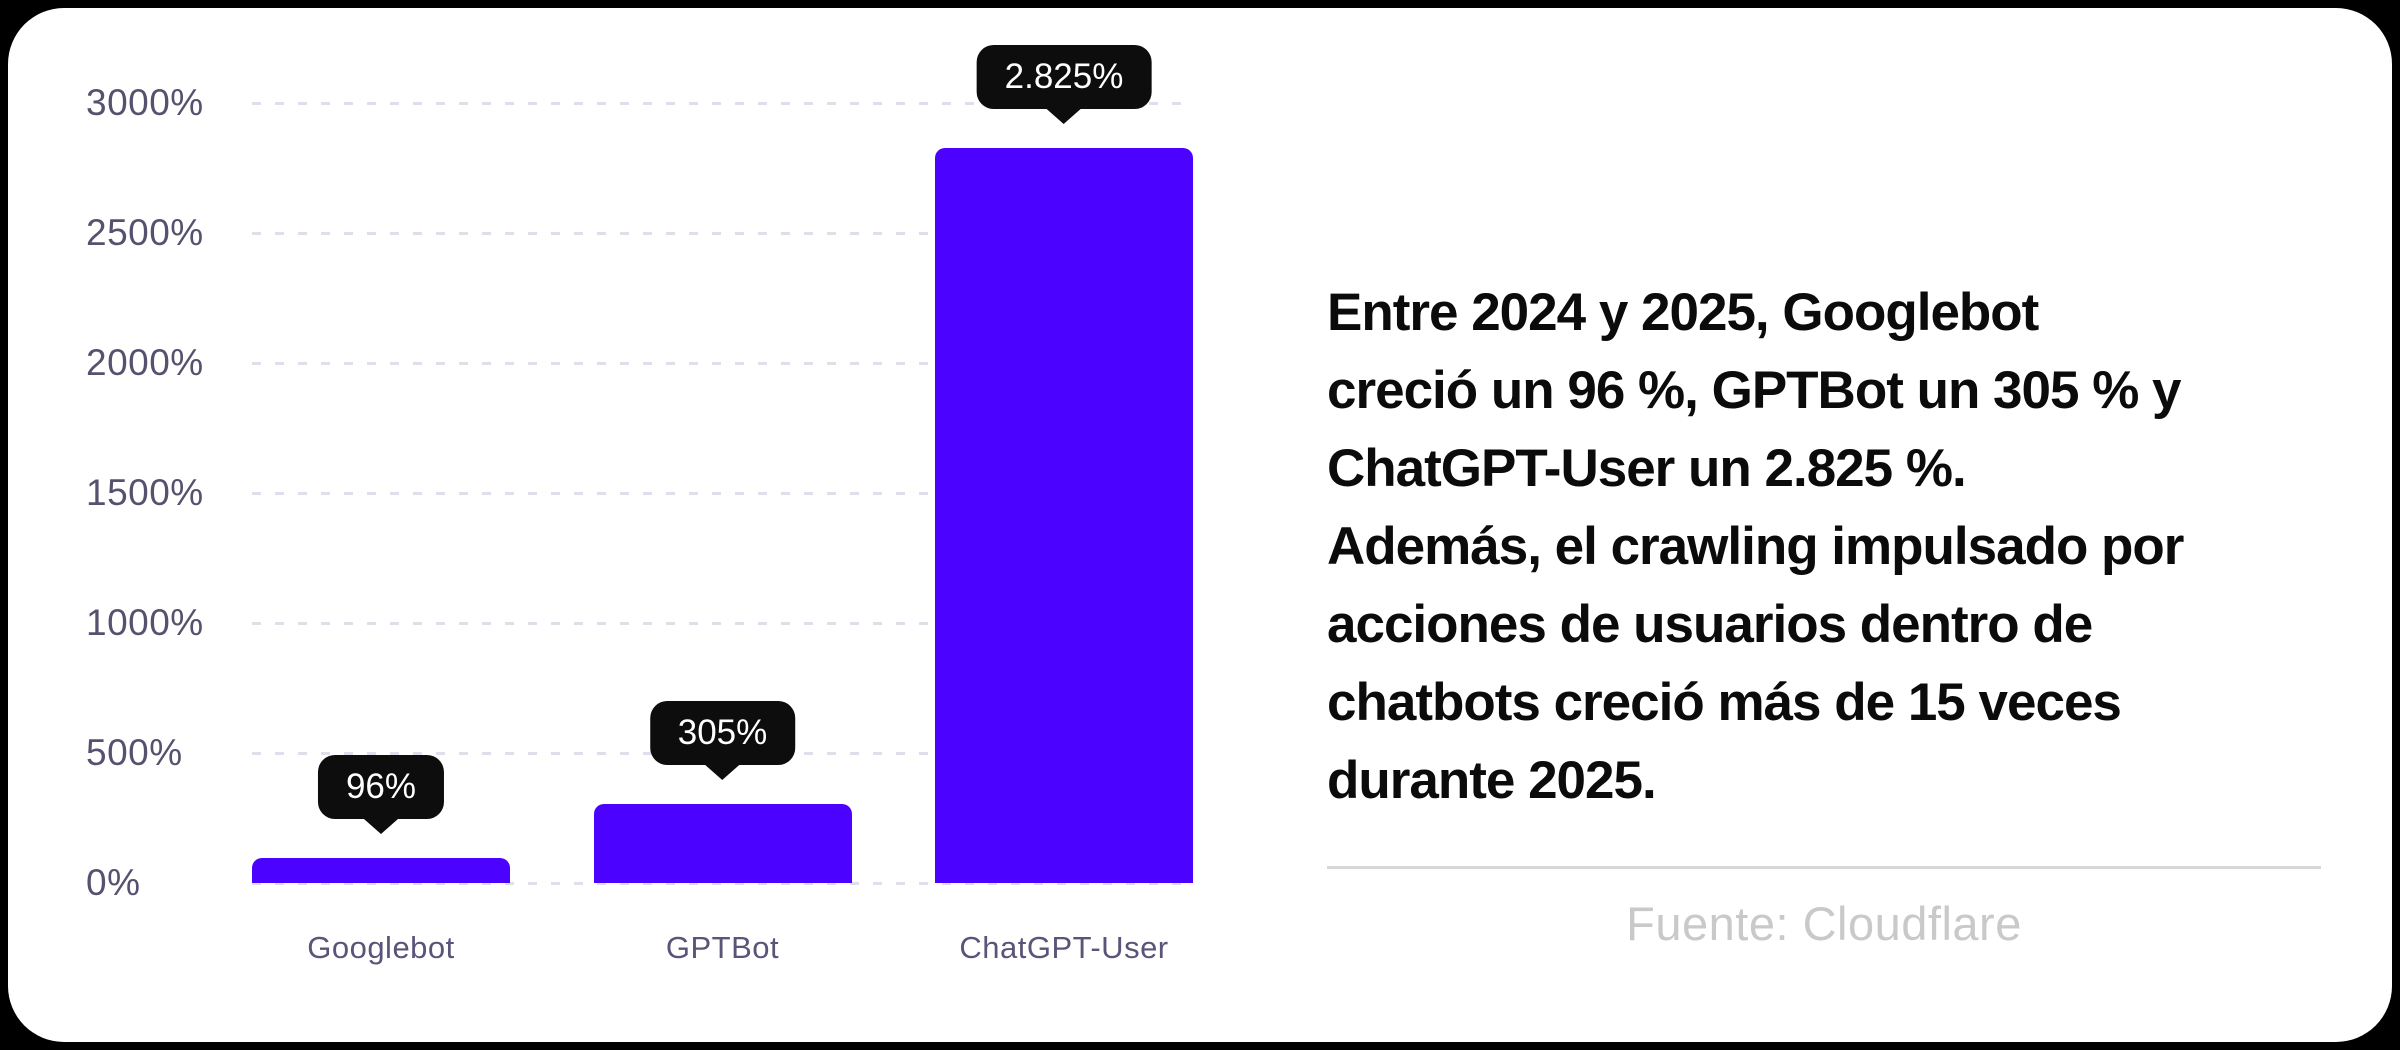  I want to click on y-axis-tick-label: 1000%, so click(145, 622).